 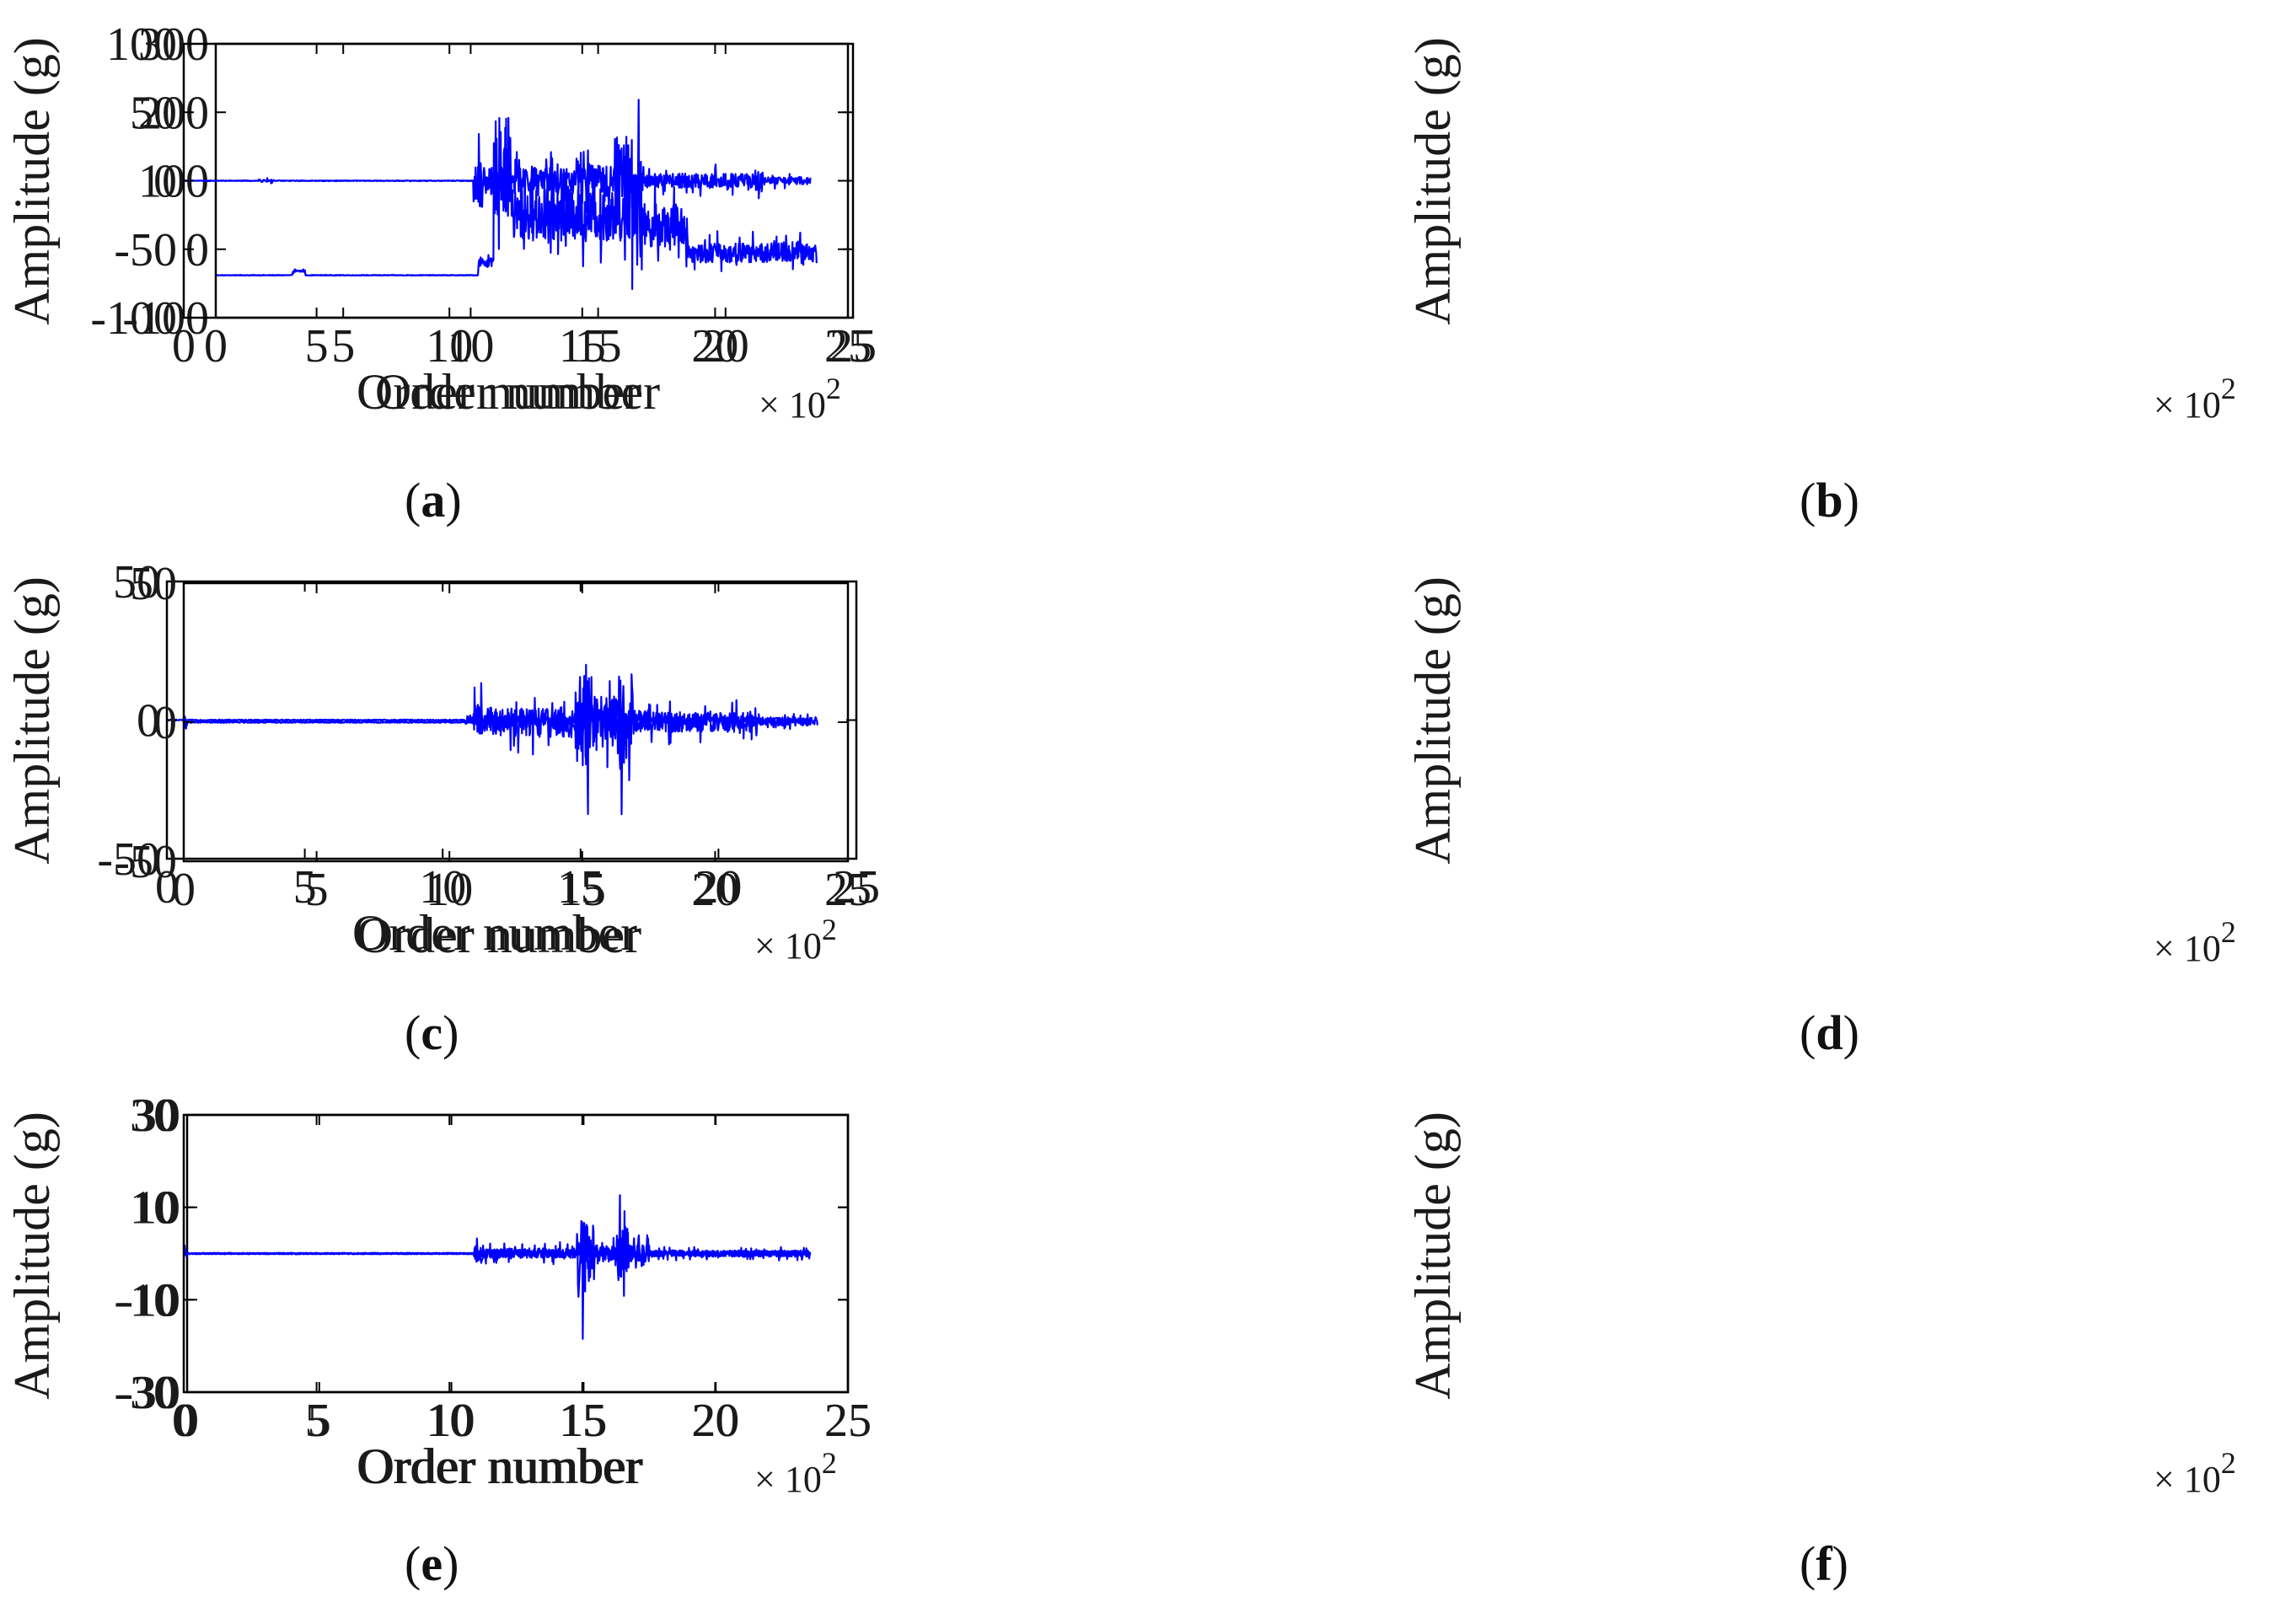 I want to click on signal-line-d, so click(x=497, y=739).